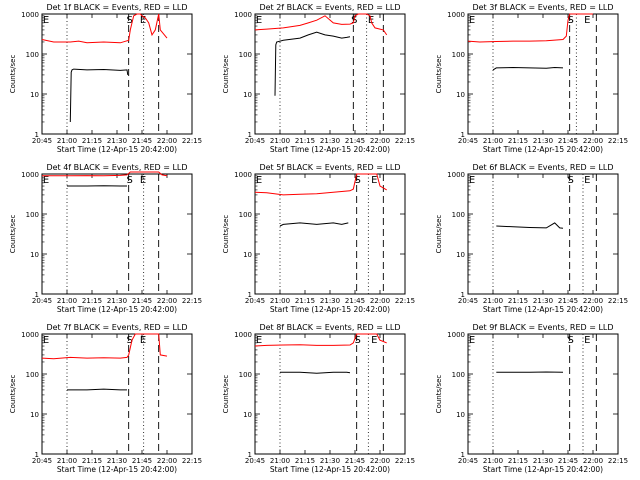  What do you see at coordinates (116, 7) in the screenshot?
I see `panel-title: Det 1f BLACK = Events, RED = LLD` at bounding box center [116, 7].